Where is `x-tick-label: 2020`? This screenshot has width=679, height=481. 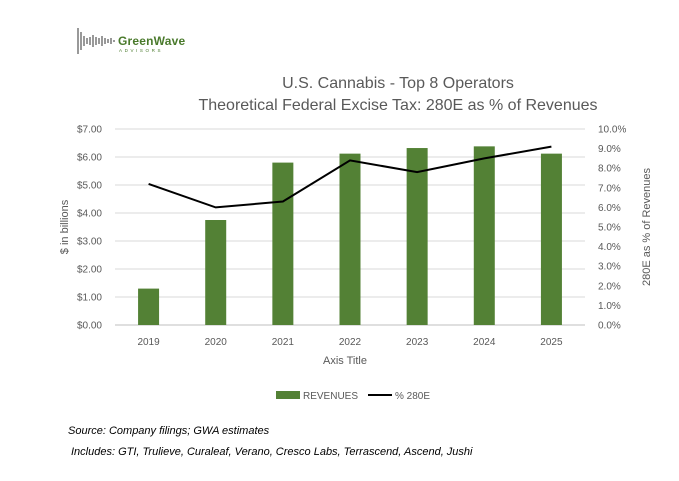 x-tick-label: 2020 is located at coordinates (216, 342).